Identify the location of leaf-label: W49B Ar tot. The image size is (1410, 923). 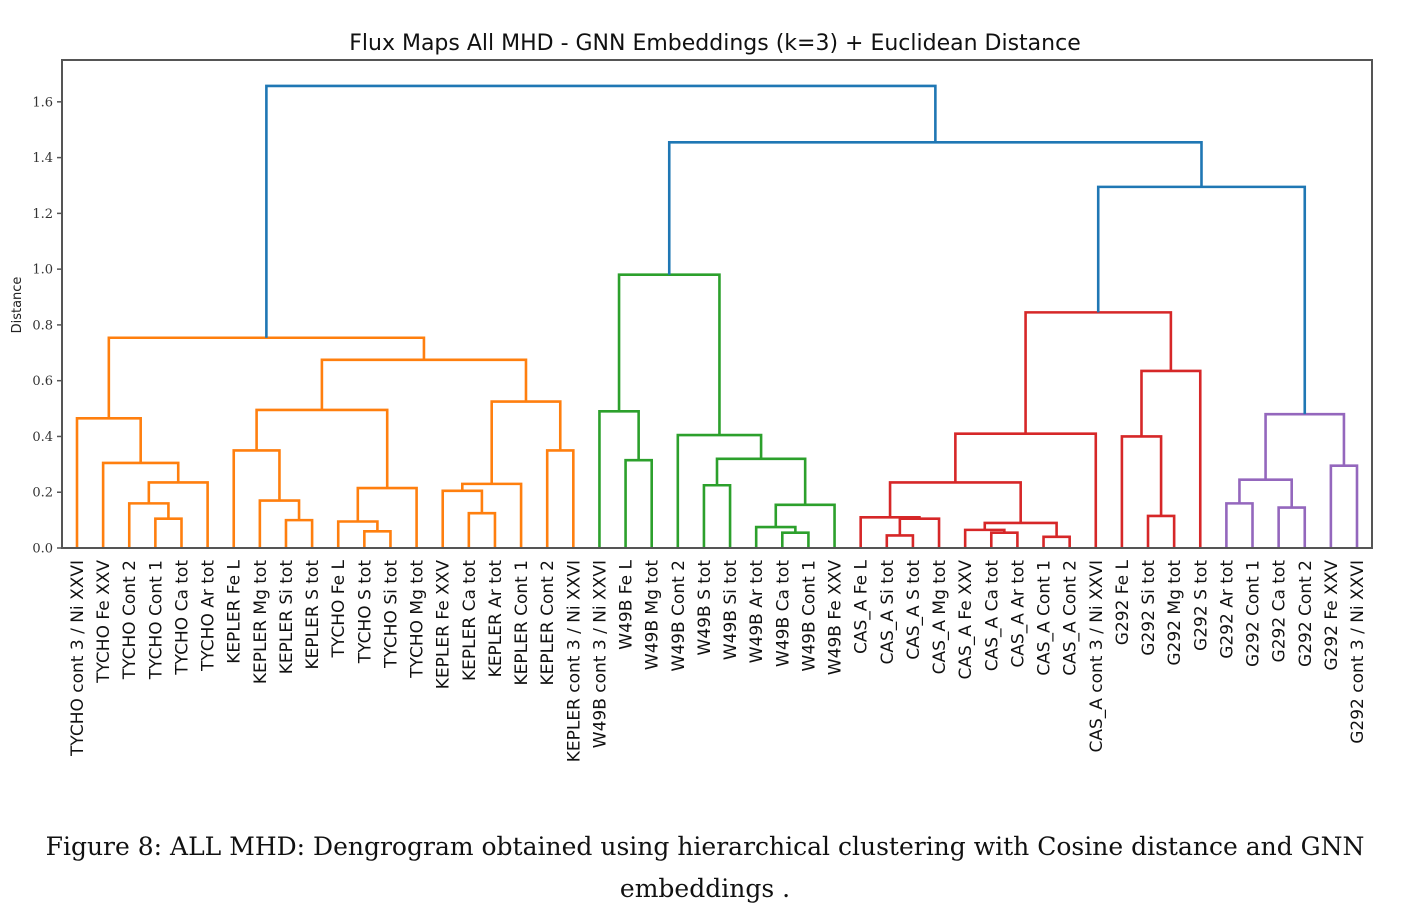
(757, 612).